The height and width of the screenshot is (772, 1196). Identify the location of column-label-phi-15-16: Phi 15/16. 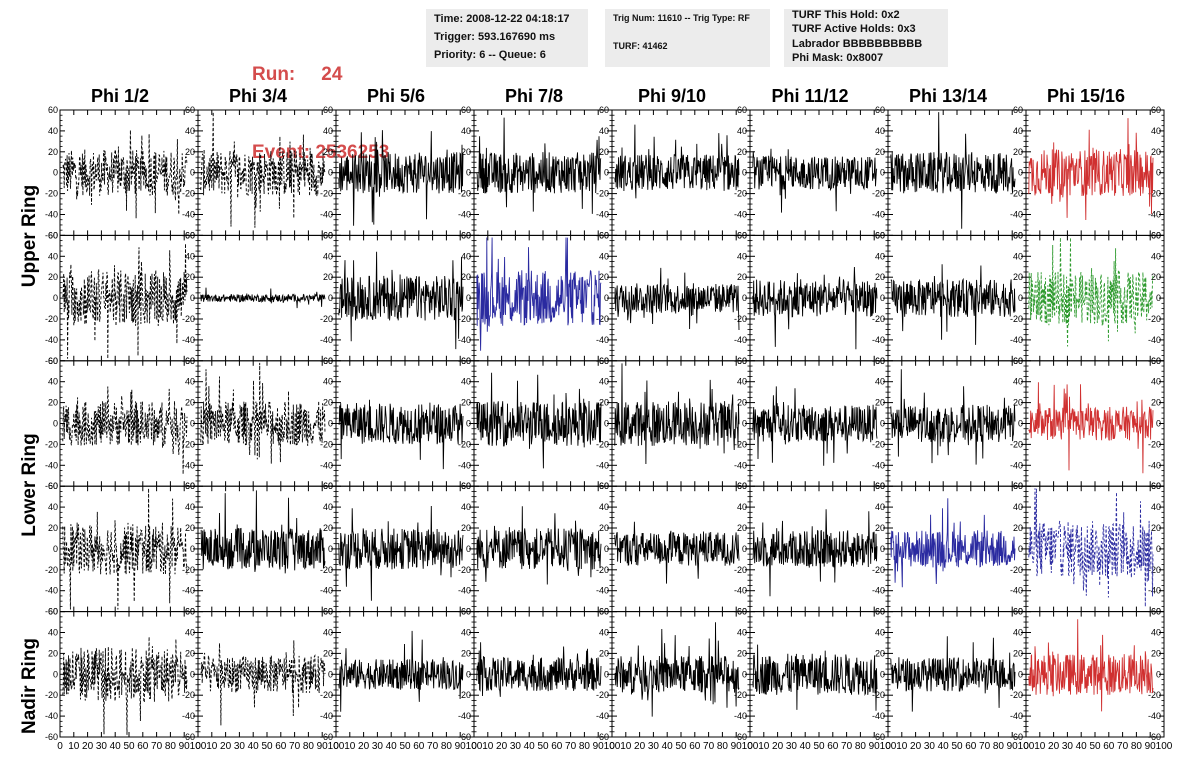
(1086, 96).